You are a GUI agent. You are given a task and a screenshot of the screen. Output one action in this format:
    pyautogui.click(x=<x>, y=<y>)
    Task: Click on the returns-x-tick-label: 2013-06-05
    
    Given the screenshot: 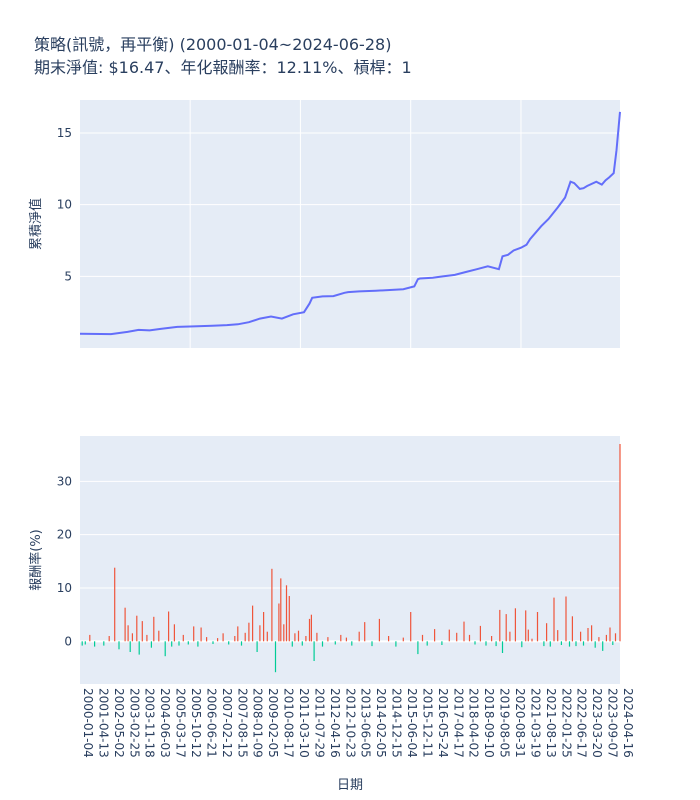 What is the action you would take?
    pyautogui.click(x=366, y=723)
    